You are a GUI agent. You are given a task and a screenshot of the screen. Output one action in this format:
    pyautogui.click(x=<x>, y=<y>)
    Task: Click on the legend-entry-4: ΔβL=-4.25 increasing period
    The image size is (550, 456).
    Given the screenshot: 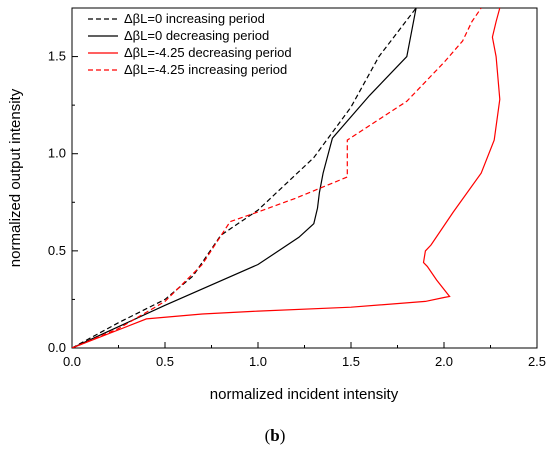 What is the action you would take?
    pyautogui.click(x=205, y=69)
    